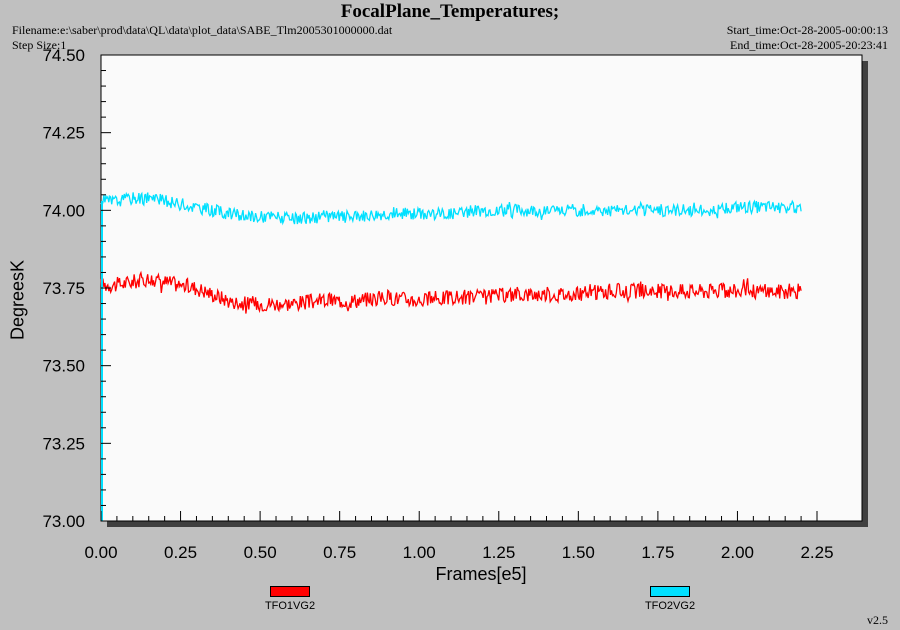  What do you see at coordinates (816, 552) in the screenshot?
I see `x-tick-label: 2.25` at bounding box center [816, 552].